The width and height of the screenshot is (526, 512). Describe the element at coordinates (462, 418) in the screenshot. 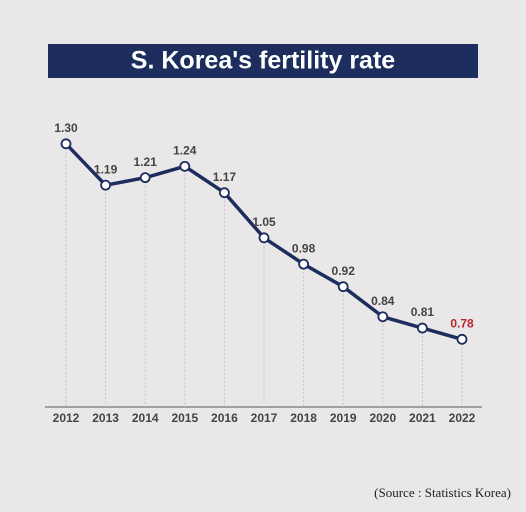

I see `x-tick-label: 2022` at that location.